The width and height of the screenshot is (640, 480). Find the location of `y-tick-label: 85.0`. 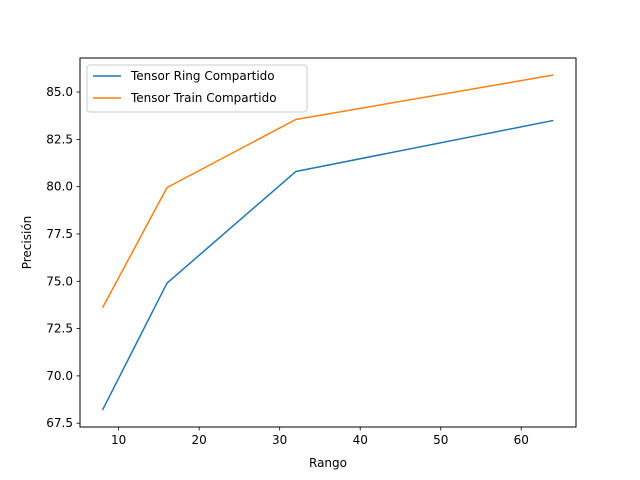

y-tick-label: 85.0 is located at coordinates (59, 92).